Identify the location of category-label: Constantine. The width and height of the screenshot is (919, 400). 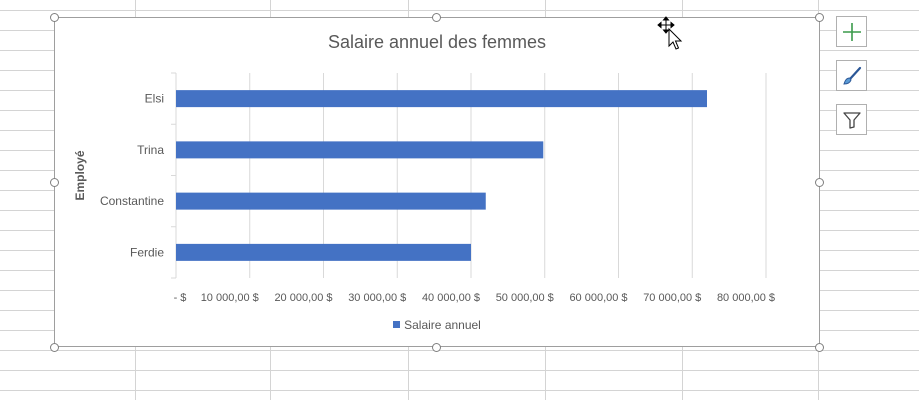
(132, 201).